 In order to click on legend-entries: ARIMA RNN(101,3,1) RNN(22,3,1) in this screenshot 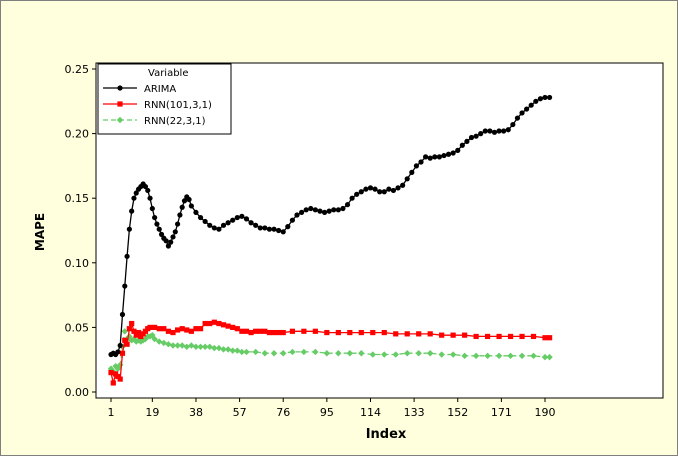, I will do `click(157, 105)`.